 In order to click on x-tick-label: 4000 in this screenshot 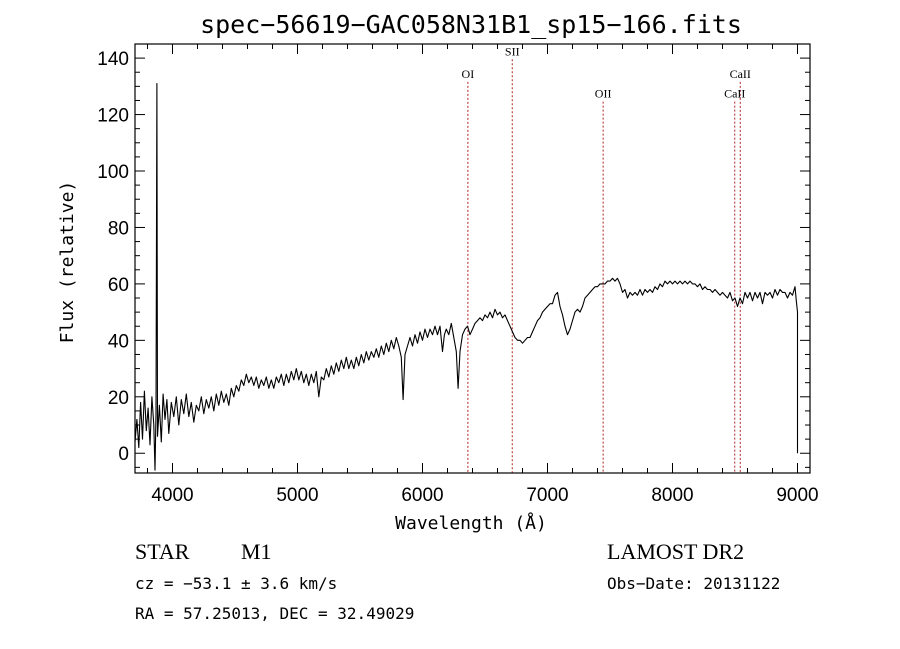, I will do `click(172, 495)`.